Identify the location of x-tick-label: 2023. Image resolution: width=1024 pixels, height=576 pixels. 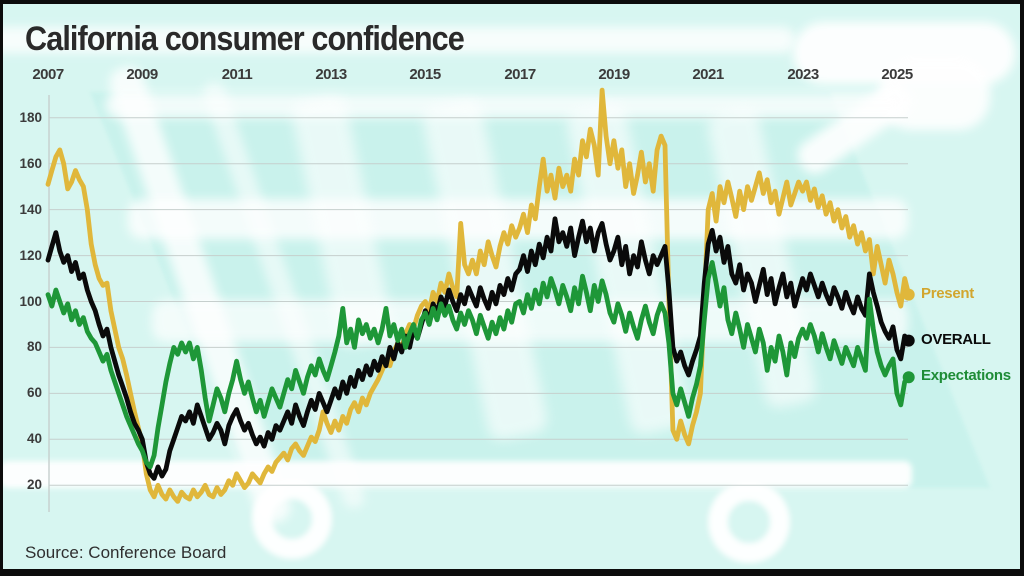
(803, 74).